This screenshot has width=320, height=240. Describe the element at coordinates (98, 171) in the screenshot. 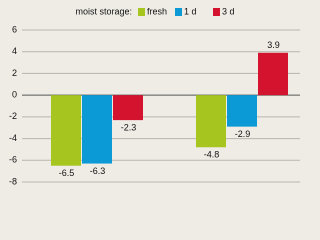

I see `value-label: -6.3` at that location.